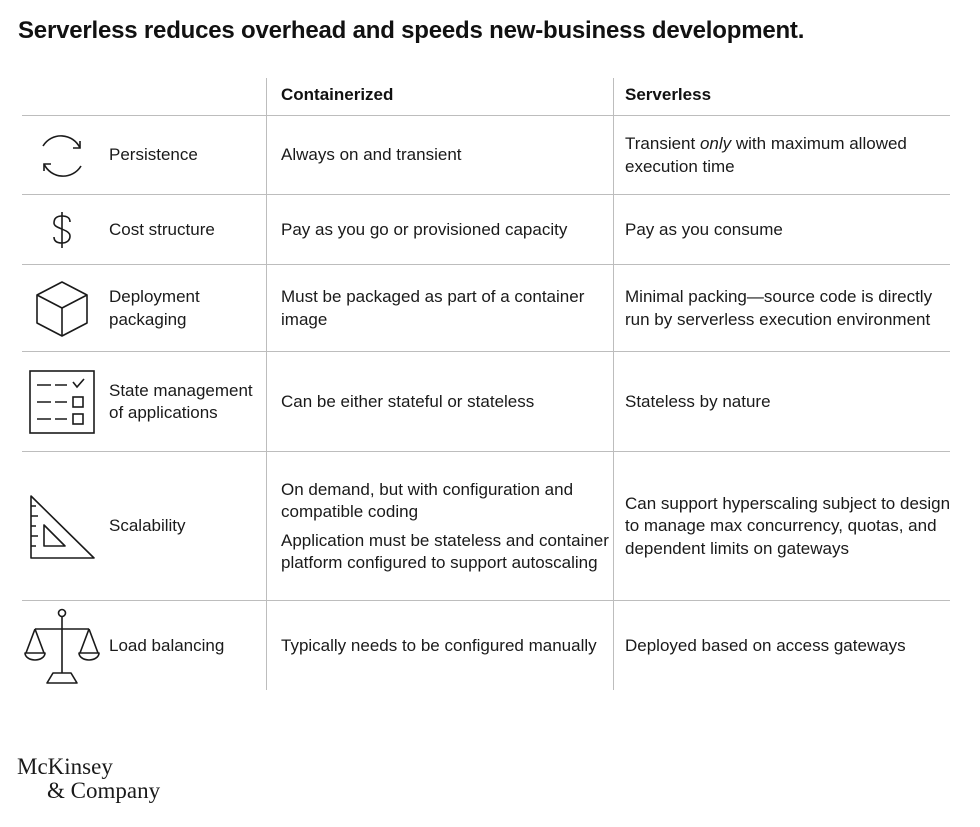  What do you see at coordinates (62, 308) in the screenshot?
I see `cube-icon` at bounding box center [62, 308].